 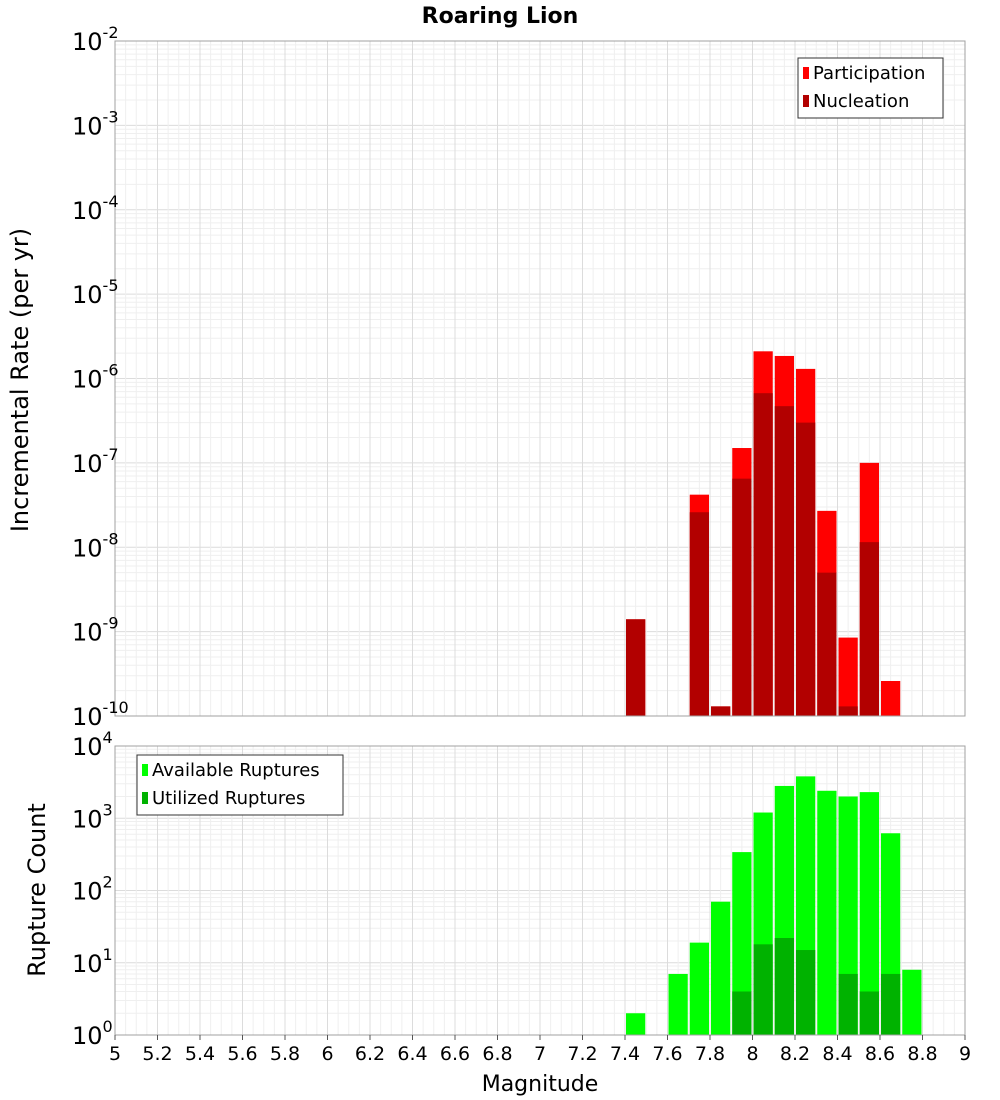 What do you see at coordinates (922, 1054) in the screenshot?
I see `x-tick-label: 8.8` at bounding box center [922, 1054].